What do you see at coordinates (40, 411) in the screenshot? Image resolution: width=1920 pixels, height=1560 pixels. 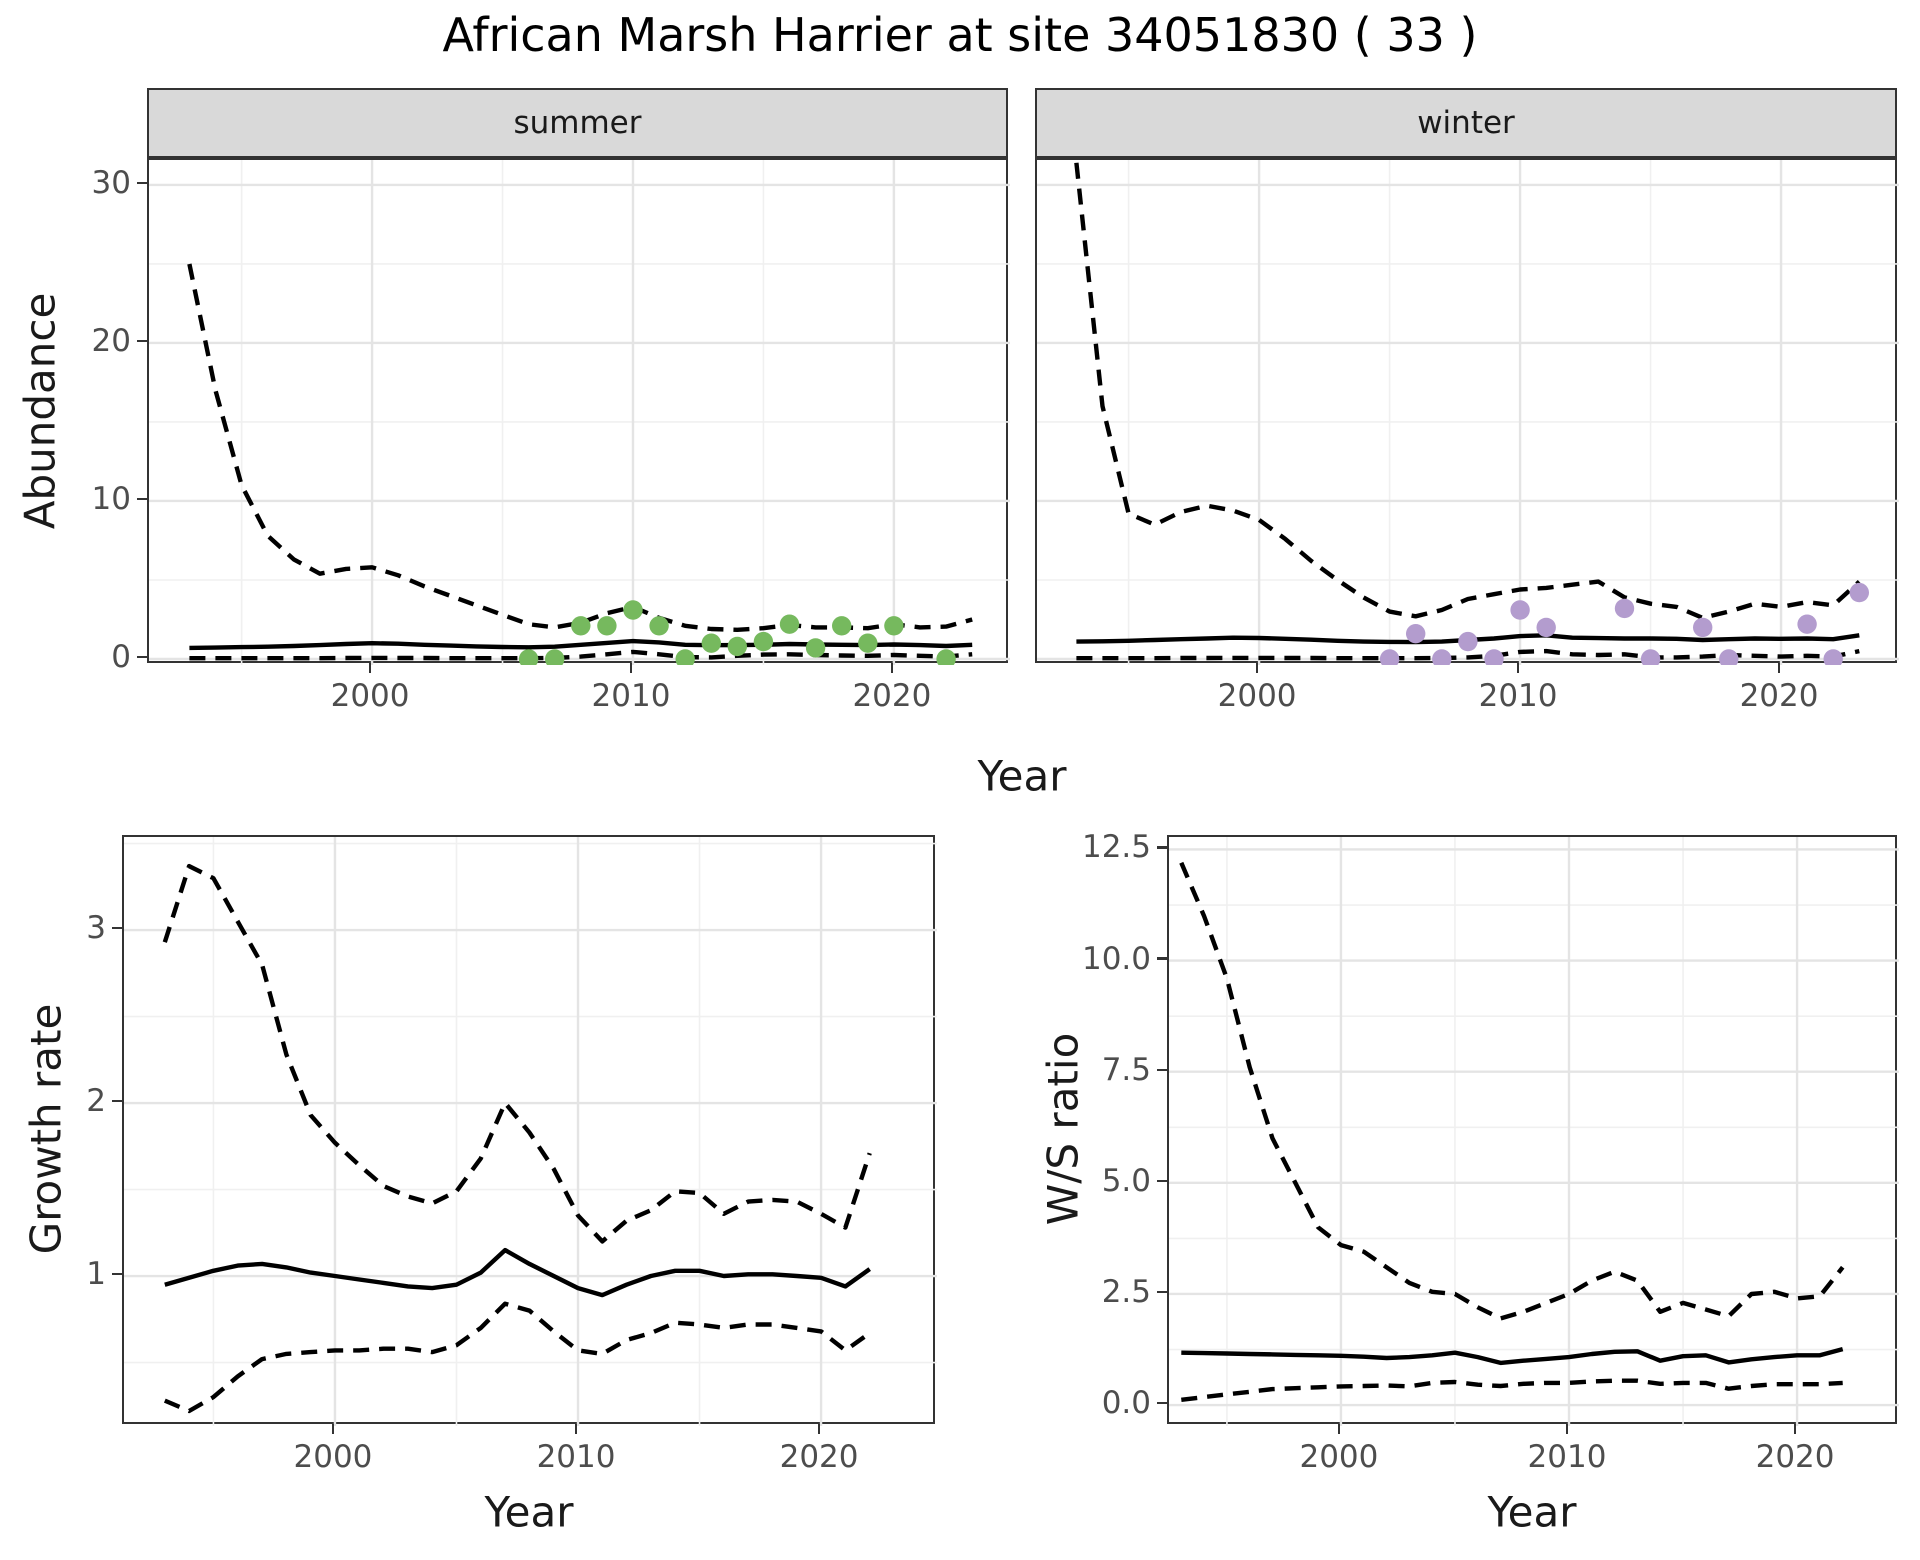 I see `y-axis-title-abundance: Abundance` at bounding box center [40, 411].